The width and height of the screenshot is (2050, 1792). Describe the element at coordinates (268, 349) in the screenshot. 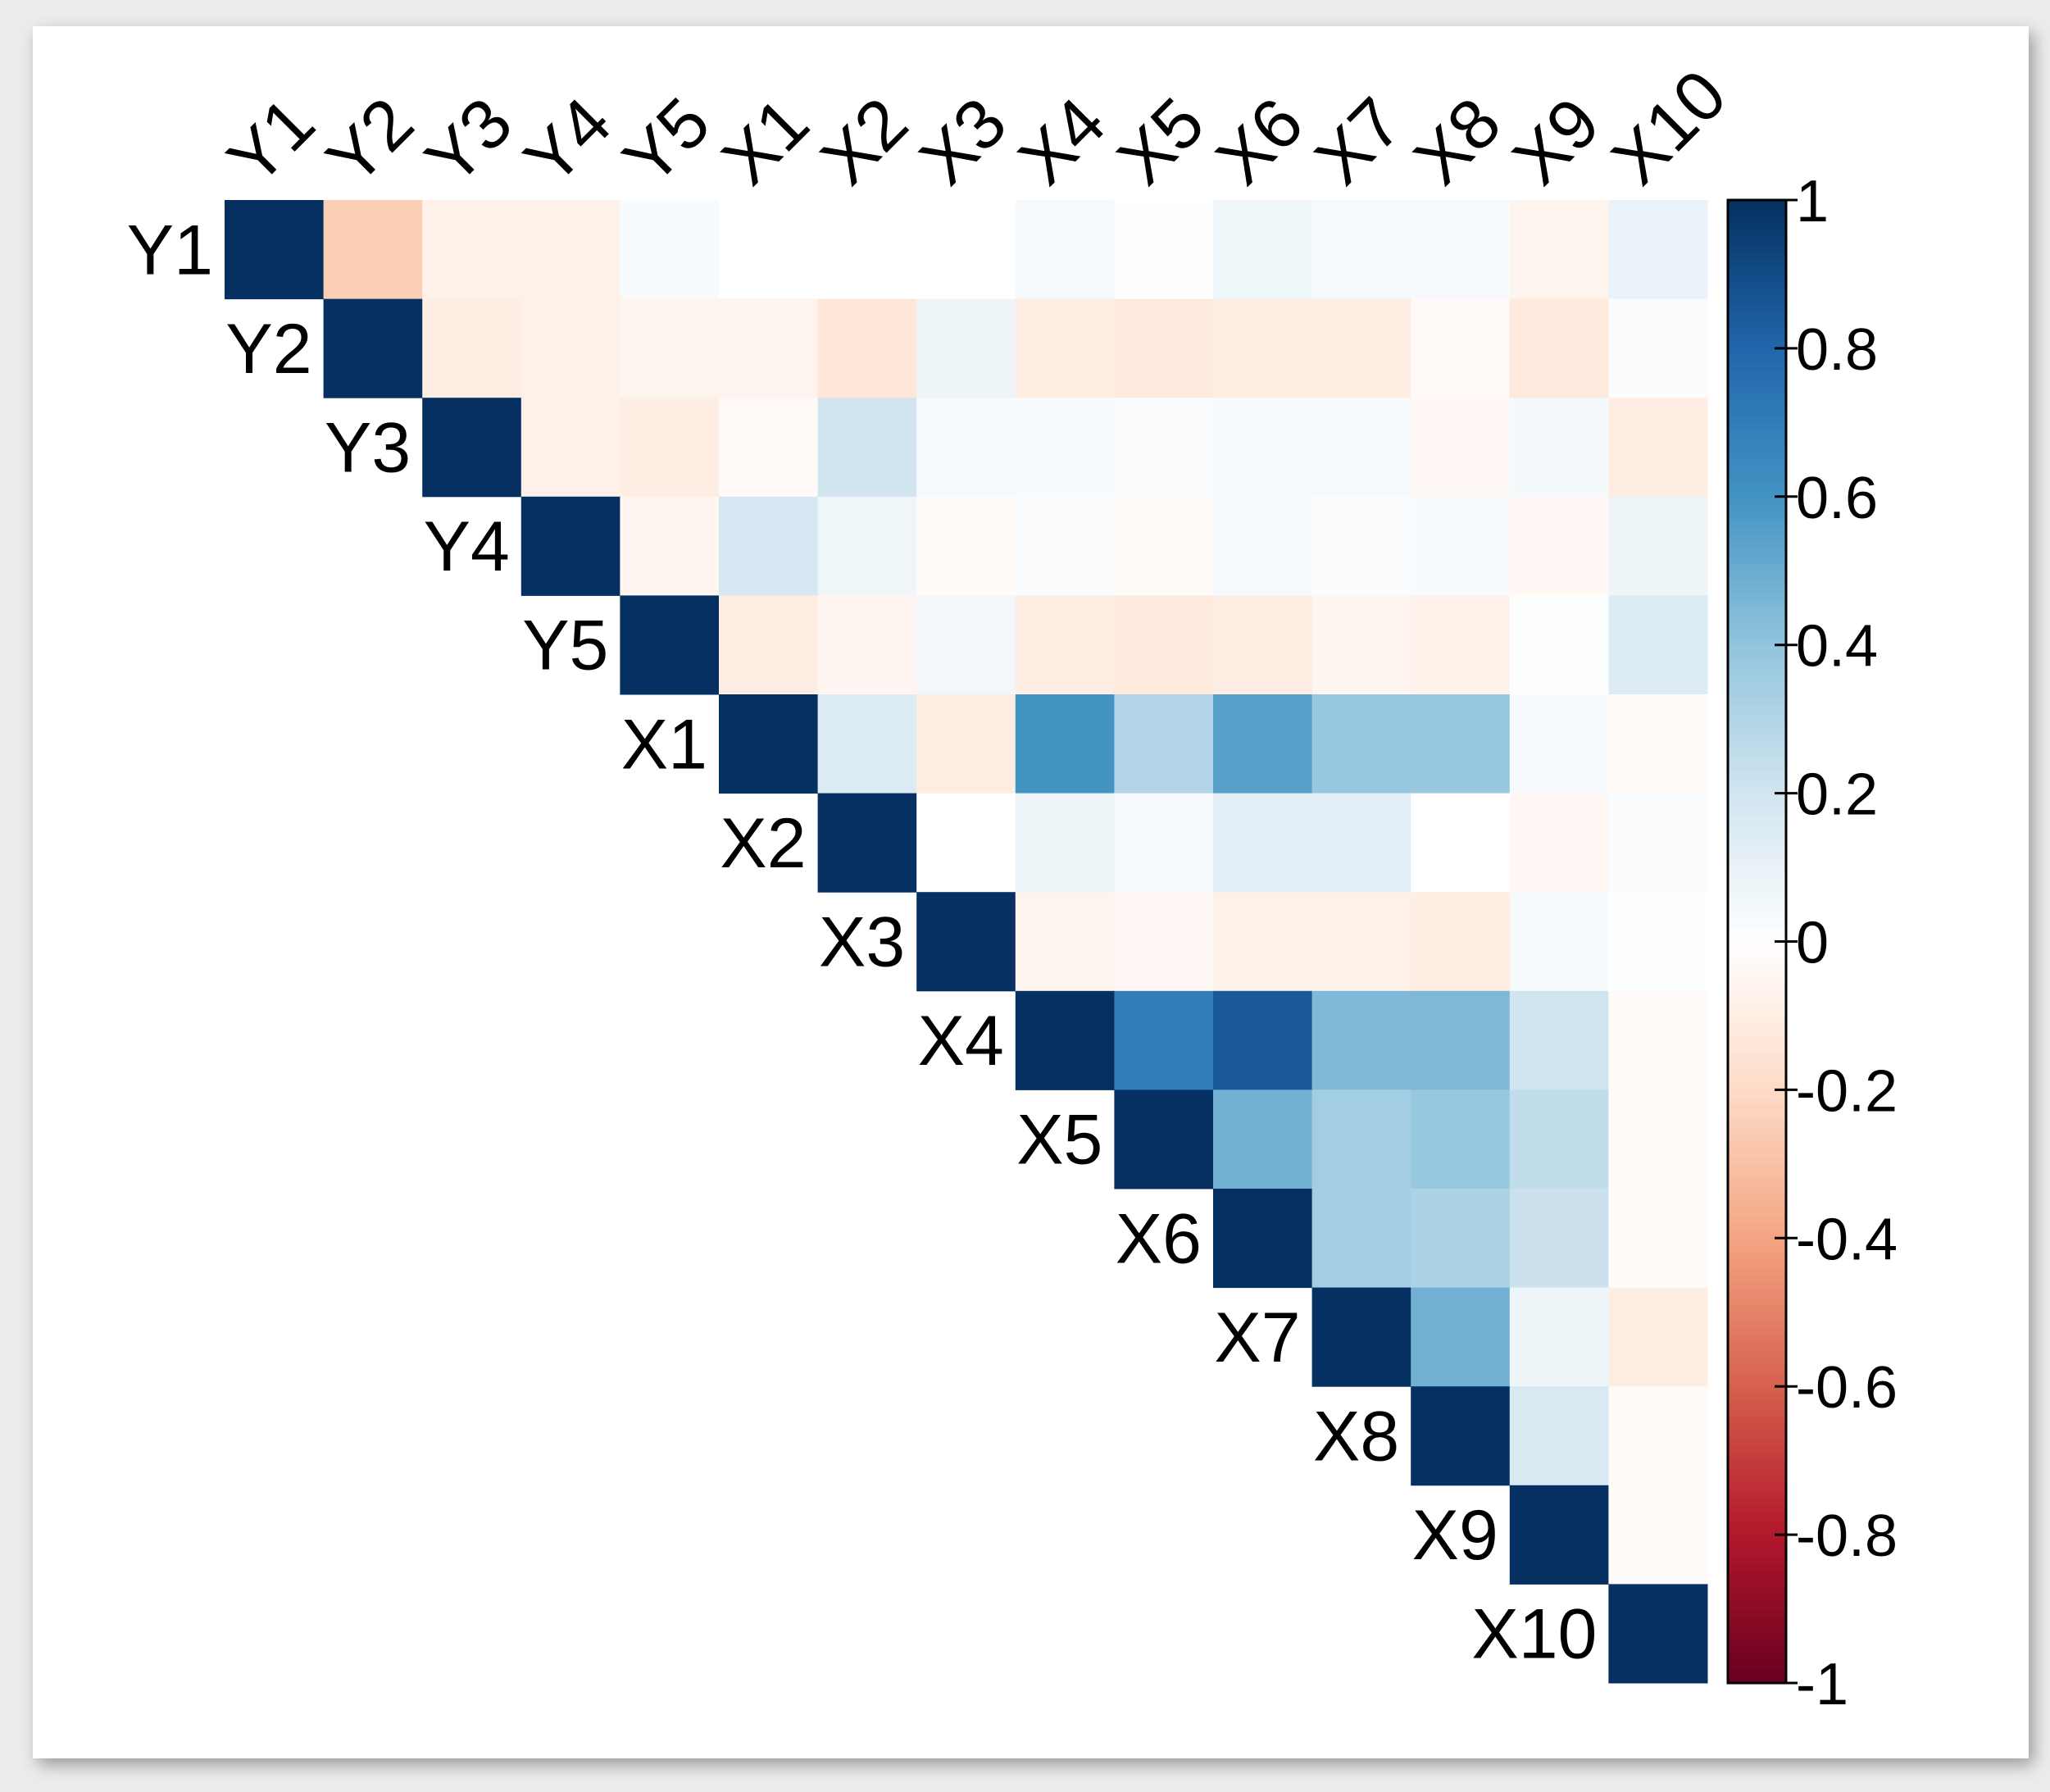

I see `row-label: Y2` at that location.